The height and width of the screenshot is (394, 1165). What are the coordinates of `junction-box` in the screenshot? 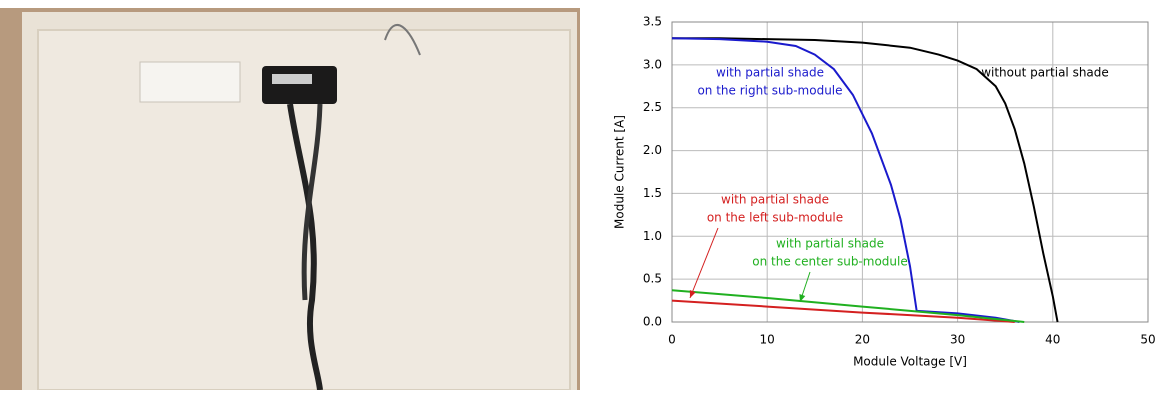 It's located at (299, 85).